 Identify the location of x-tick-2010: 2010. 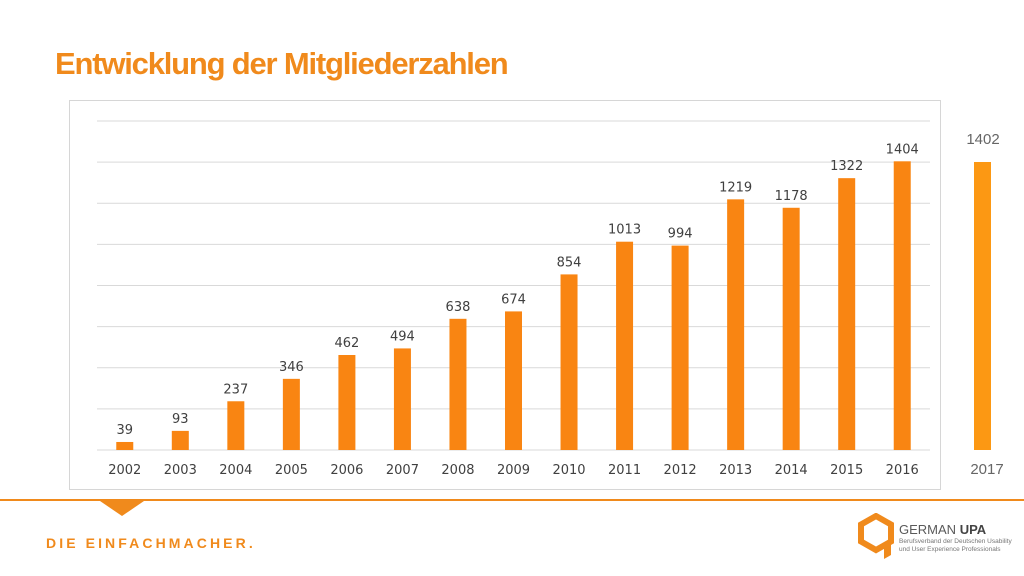
(568, 470).